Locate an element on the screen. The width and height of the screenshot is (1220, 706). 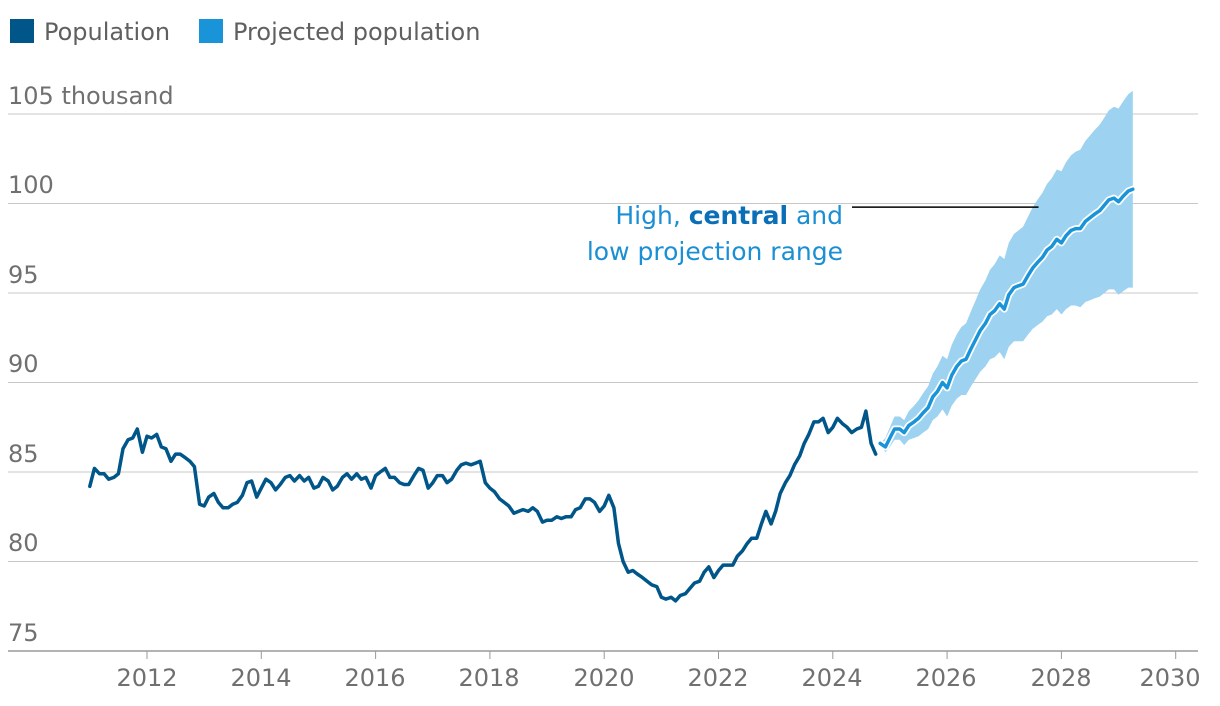
y-tick-label-80: 80 is located at coordinates (23, 543).